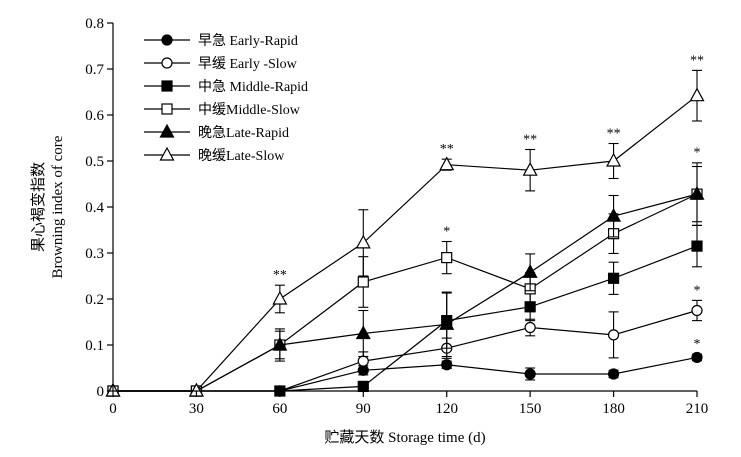 The width and height of the screenshot is (741, 457). I want to click on series-line, so click(405, 350).